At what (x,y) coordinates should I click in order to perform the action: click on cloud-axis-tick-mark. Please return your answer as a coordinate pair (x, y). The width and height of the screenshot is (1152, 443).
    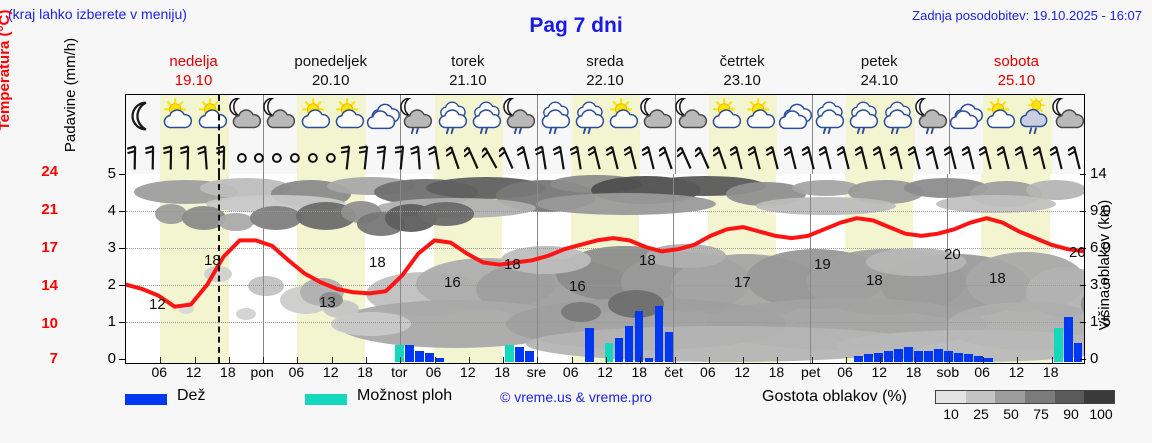
    Looking at the image, I should click on (1083, 322).